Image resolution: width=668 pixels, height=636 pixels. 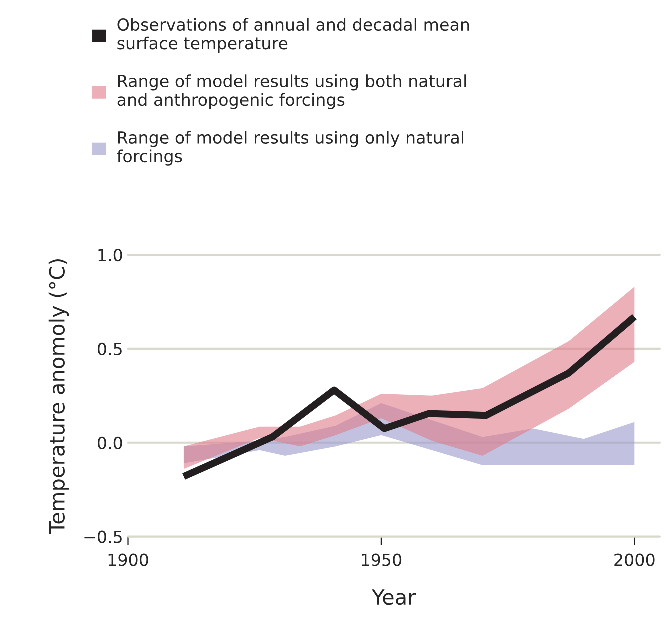 I want to click on legend-label: Range of model results using both natural and anthropogenic forcings, so click(x=292, y=92).